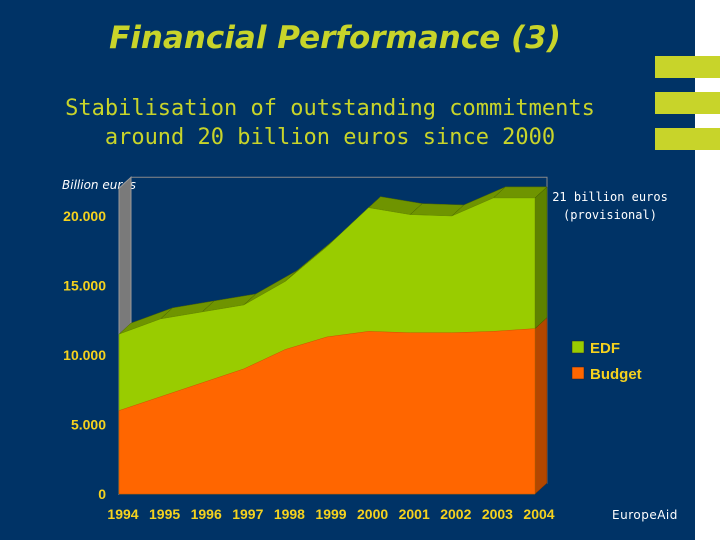  What do you see at coordinates (84, 355) in the screenshot?
I see `y-tick-label-10.000: 10.000` at bounding box center [84, 355].